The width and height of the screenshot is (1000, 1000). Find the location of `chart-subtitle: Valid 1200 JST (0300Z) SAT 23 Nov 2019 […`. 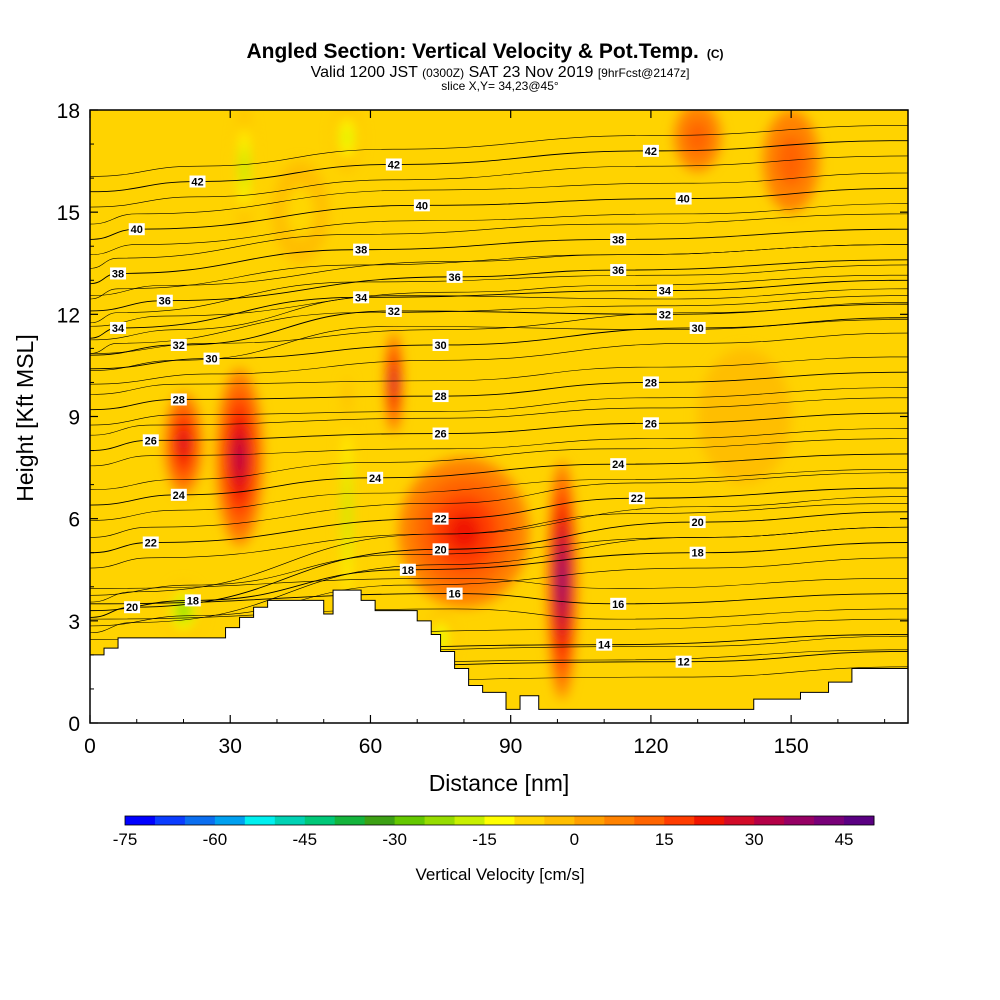

chart-subtitle: Valid 1200 JST (0300Z) SAT 23 Nov 2019 [… is located at coordinates (500, 72).